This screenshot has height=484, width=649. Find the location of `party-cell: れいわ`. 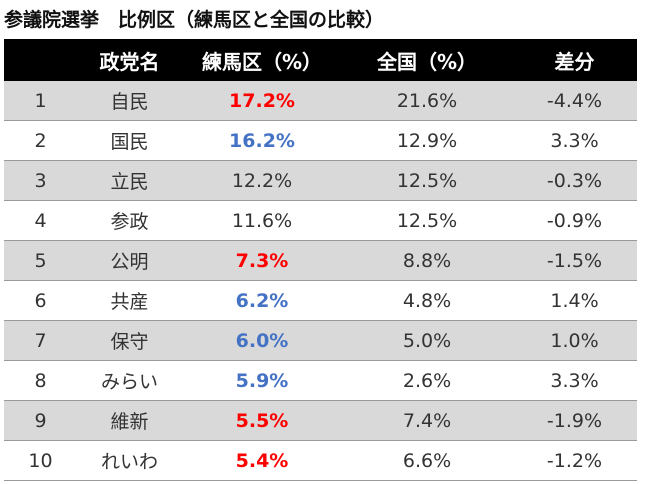

party-cell: れいわ is located at coordinates (129, 460).